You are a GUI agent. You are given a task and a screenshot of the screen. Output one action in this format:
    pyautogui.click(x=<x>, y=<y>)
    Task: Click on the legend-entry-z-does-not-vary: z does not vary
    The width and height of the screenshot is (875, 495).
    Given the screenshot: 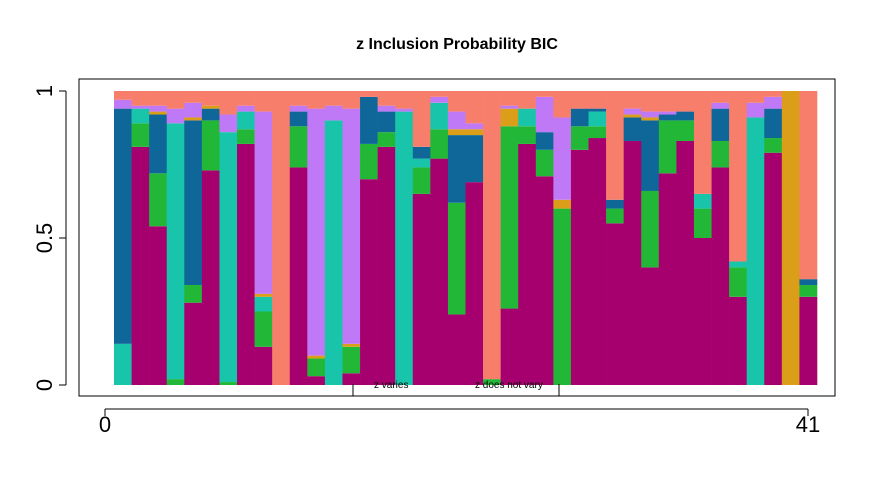 What is the action you would take?
    pyautogui.click(x=509, y=385)
    